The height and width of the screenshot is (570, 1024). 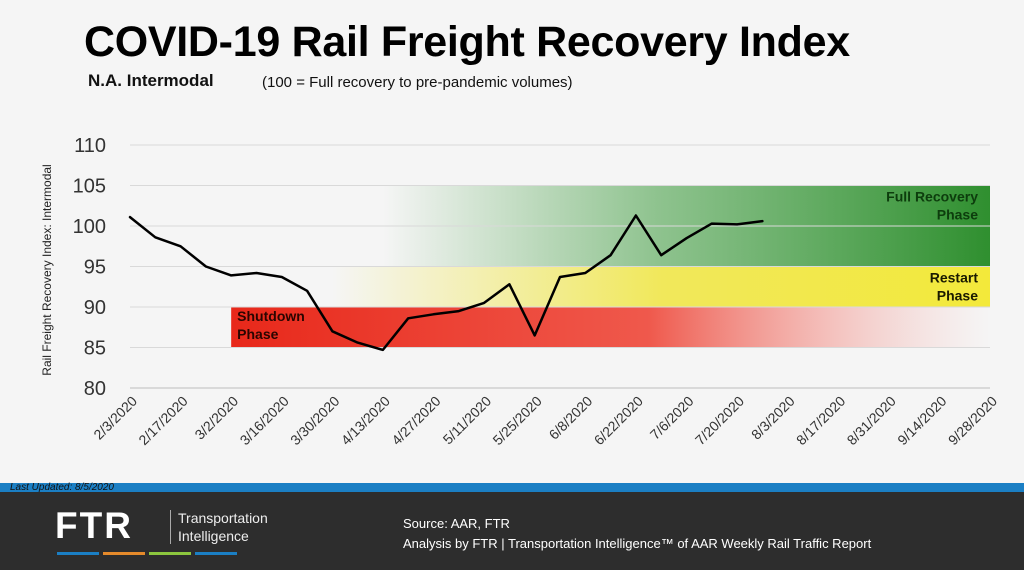 I want to click on x-tick-label: 3/30/2020, so click(x=315, y=421).